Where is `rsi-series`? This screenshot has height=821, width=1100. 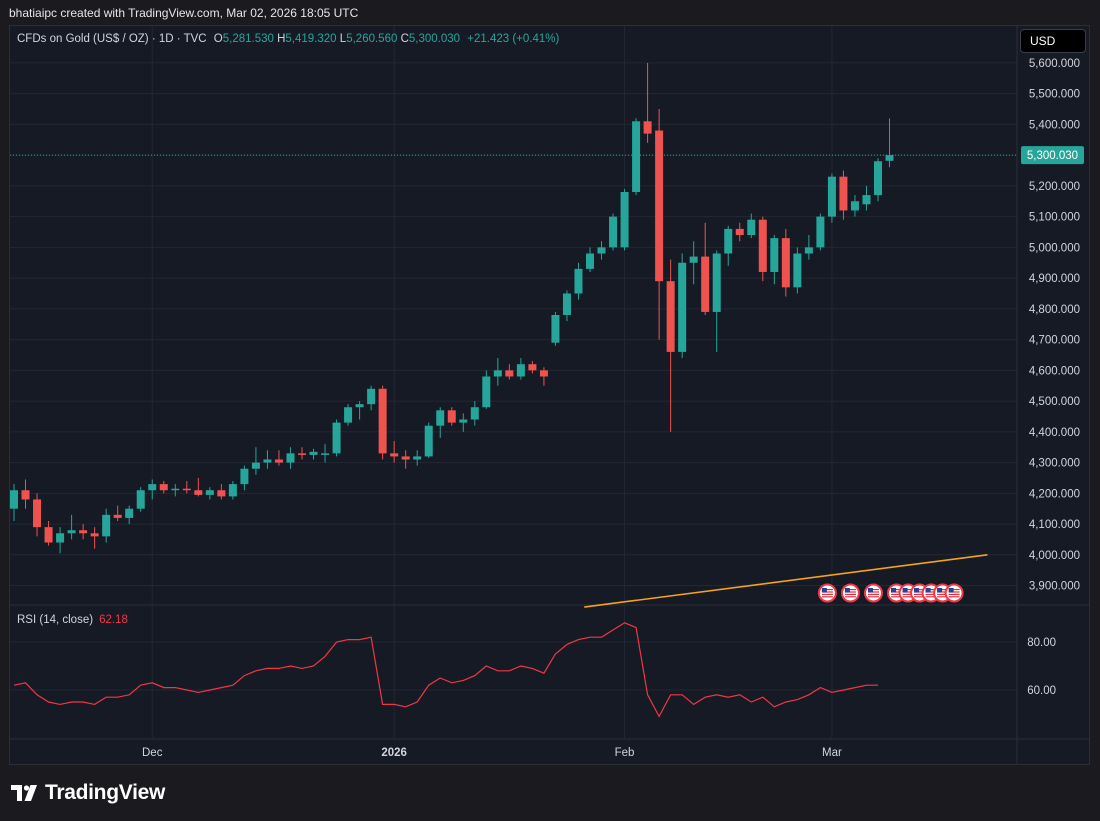 rsi-series is located at coordinates (445, 670).